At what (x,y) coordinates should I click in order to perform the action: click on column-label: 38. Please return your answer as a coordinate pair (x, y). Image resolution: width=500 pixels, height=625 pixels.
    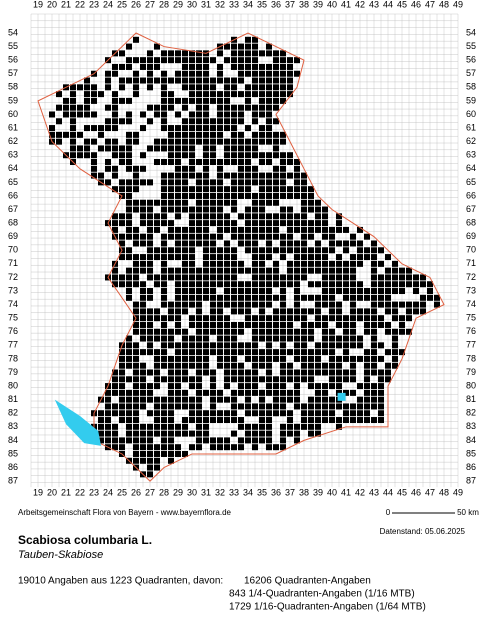
    Looking at the image, I should click on (304, 4).